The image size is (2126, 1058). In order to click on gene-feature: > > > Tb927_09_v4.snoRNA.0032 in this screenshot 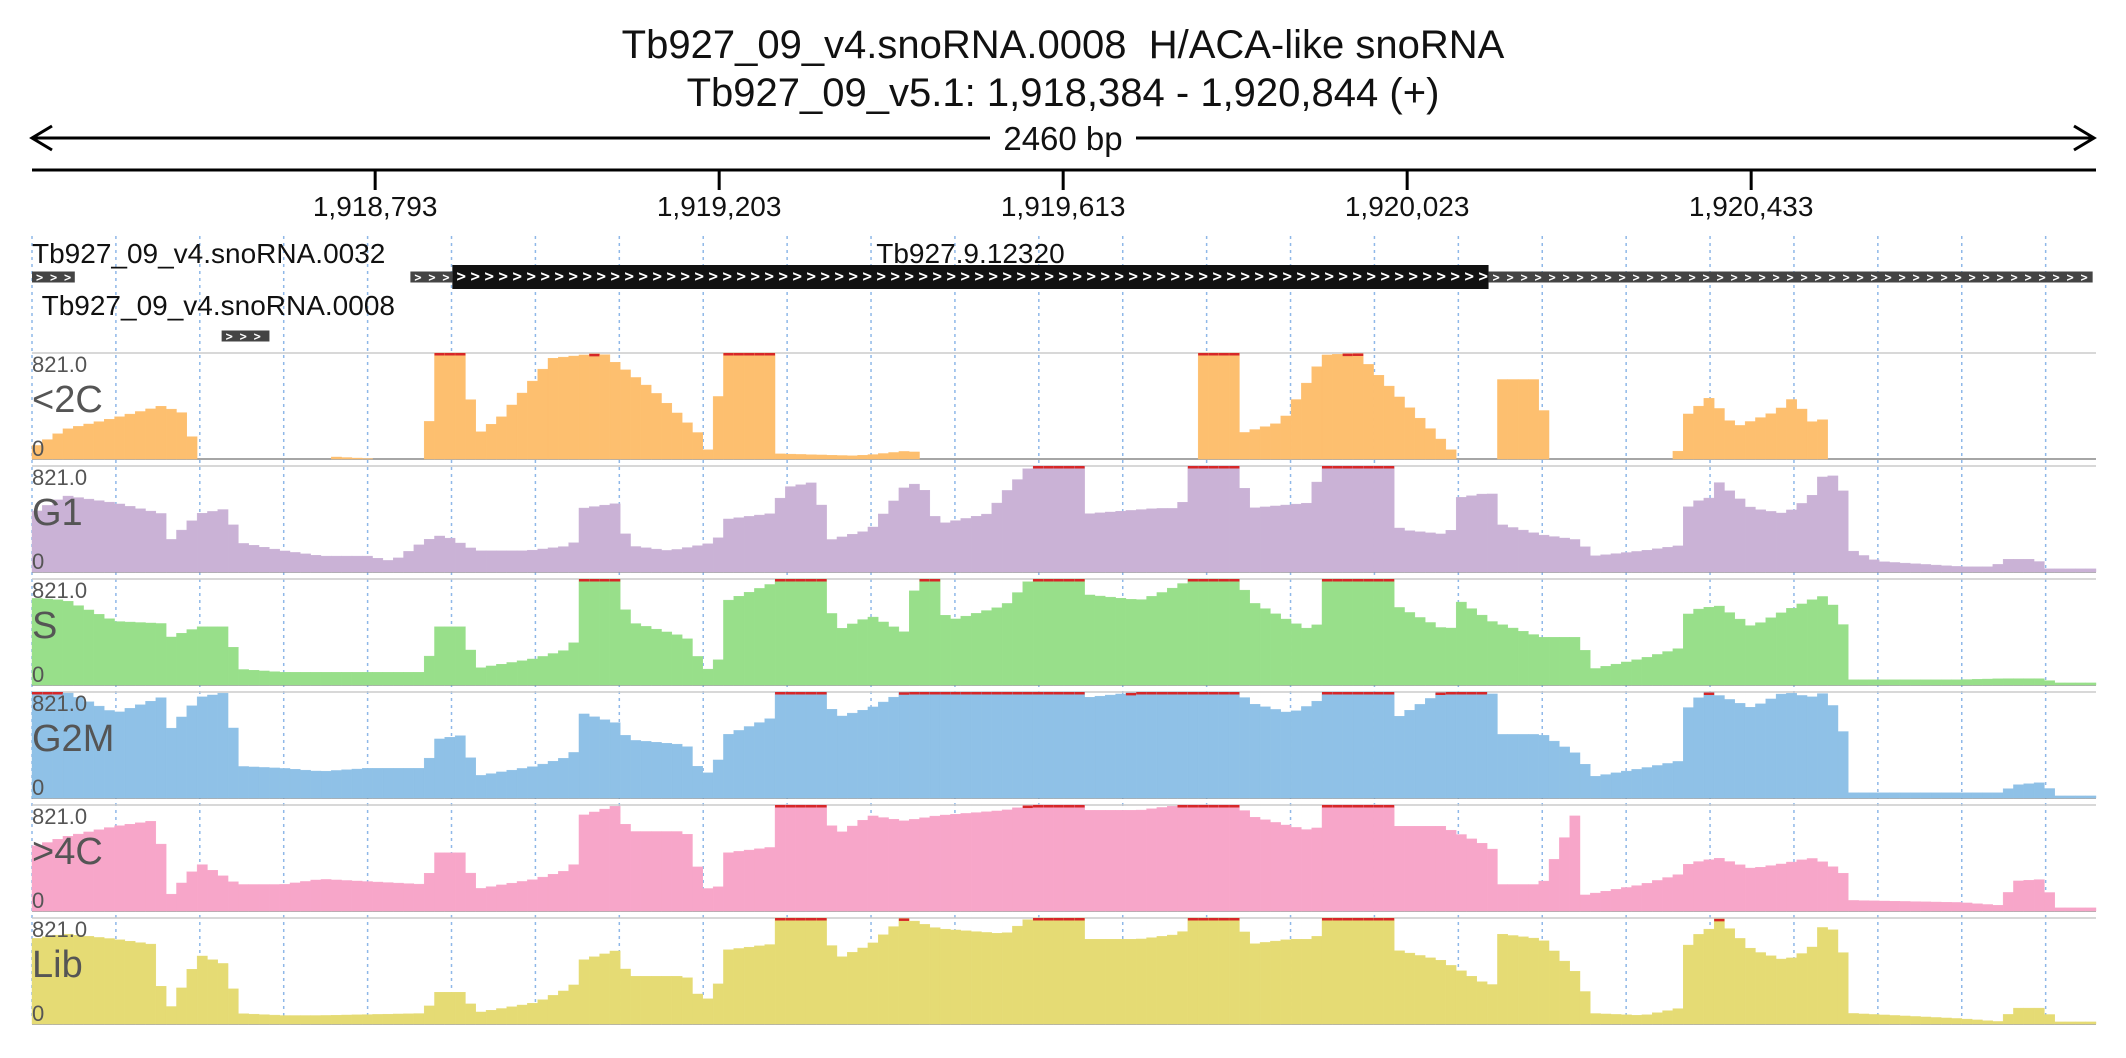, I will do `click(208, 261)`.